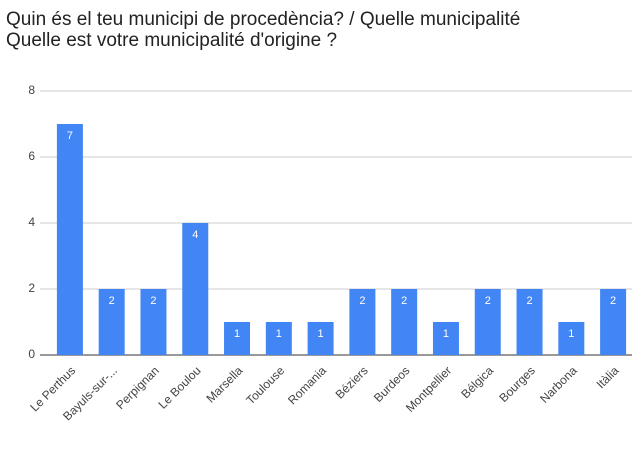  Describe the element at coordinates (608, 377) in the screenshot. I see `x-tick-label: Itàlia` at that location.